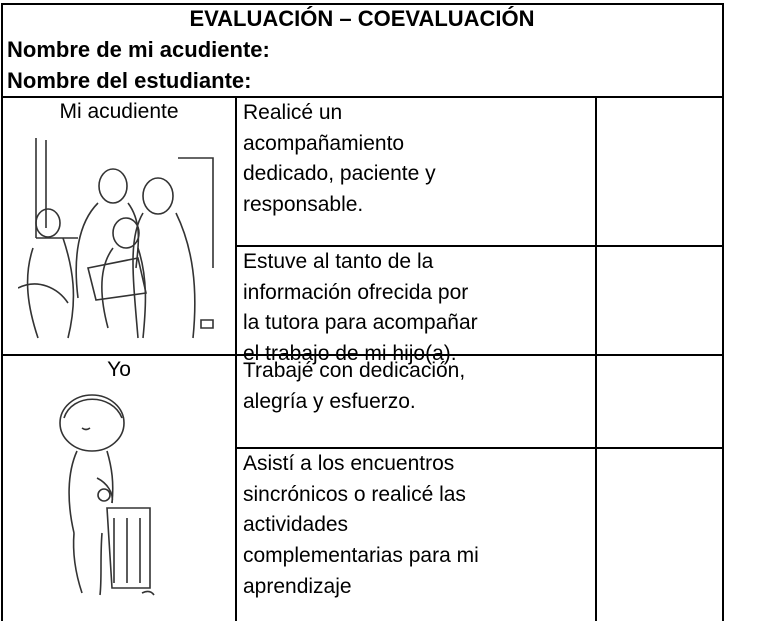 This screenshot has width=761, height=621. I want to click on criterion-text: aprendizaje, so click(297, 586).